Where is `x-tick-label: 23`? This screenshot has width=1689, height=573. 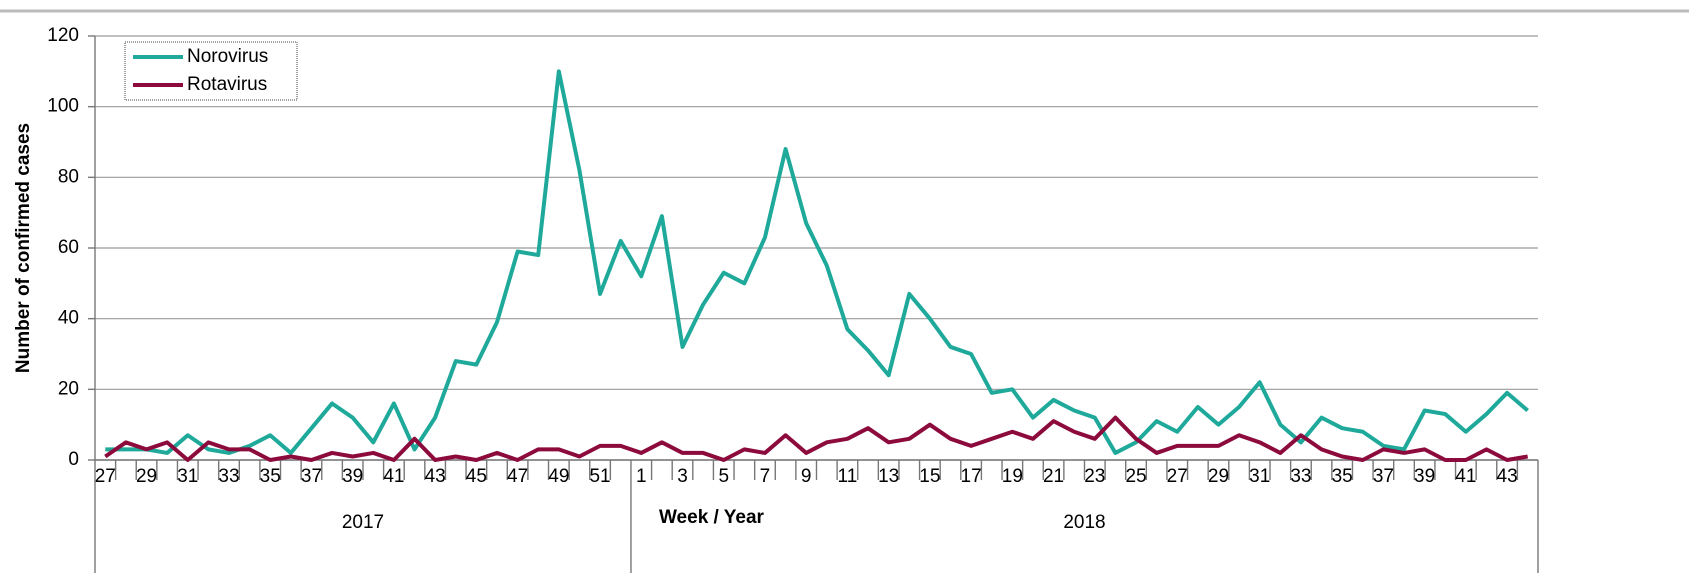 x-tick-label: 23 is located at coordinates (1094, 476).